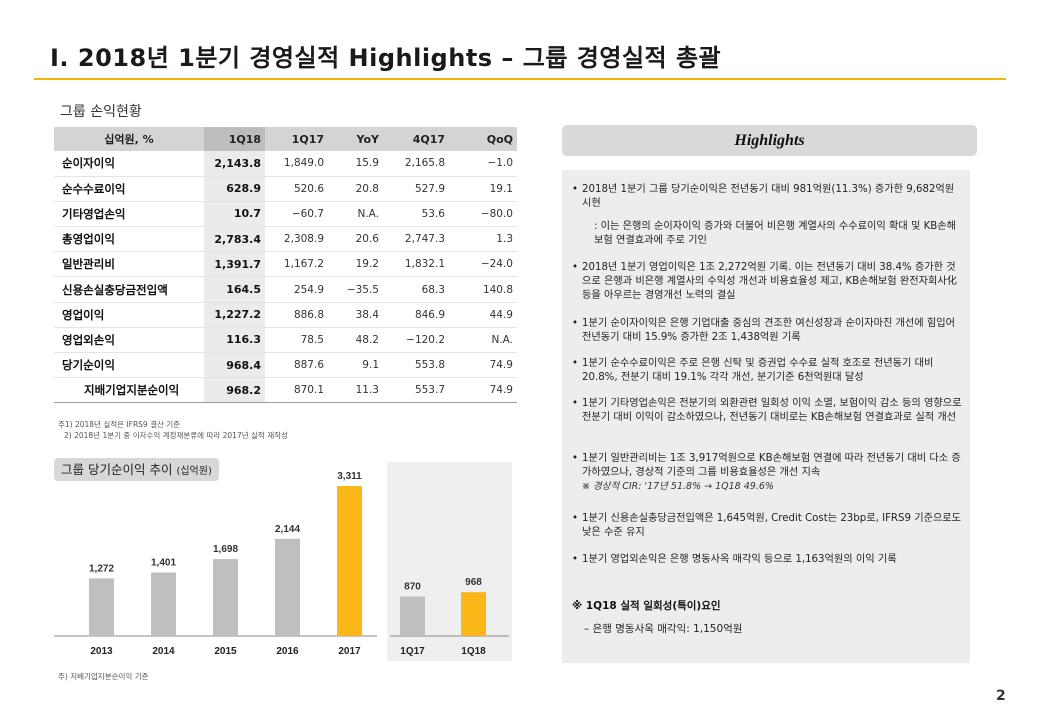  What do you see at coordinates (296, 164) in the screenshot?
I see `cell-1q17: 1,849.0` at bounding box center [296, 164].